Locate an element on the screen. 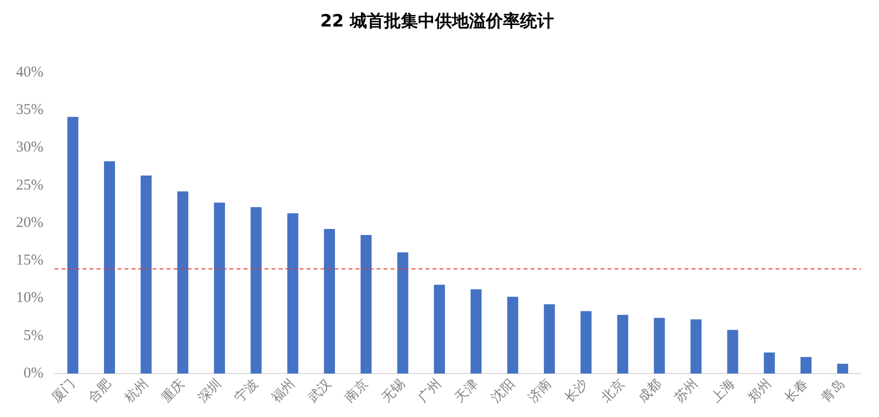  x-tick-label: 福州 is located at coordinates (283, 391).